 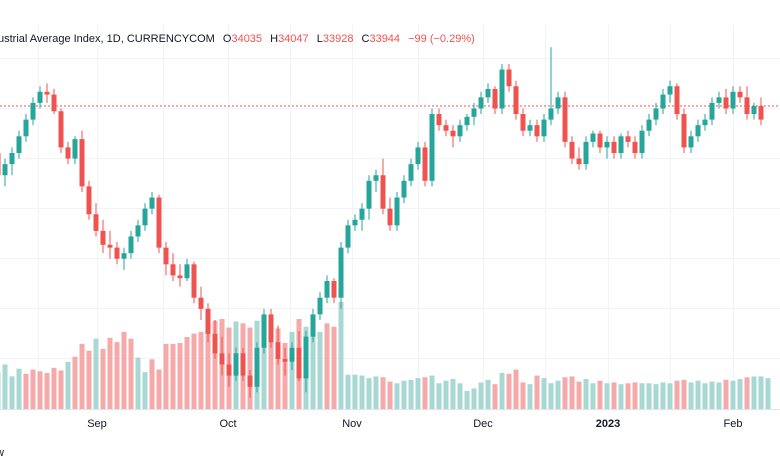 I want to click on x-tick-label: Oct, so click(x=227, y=424).